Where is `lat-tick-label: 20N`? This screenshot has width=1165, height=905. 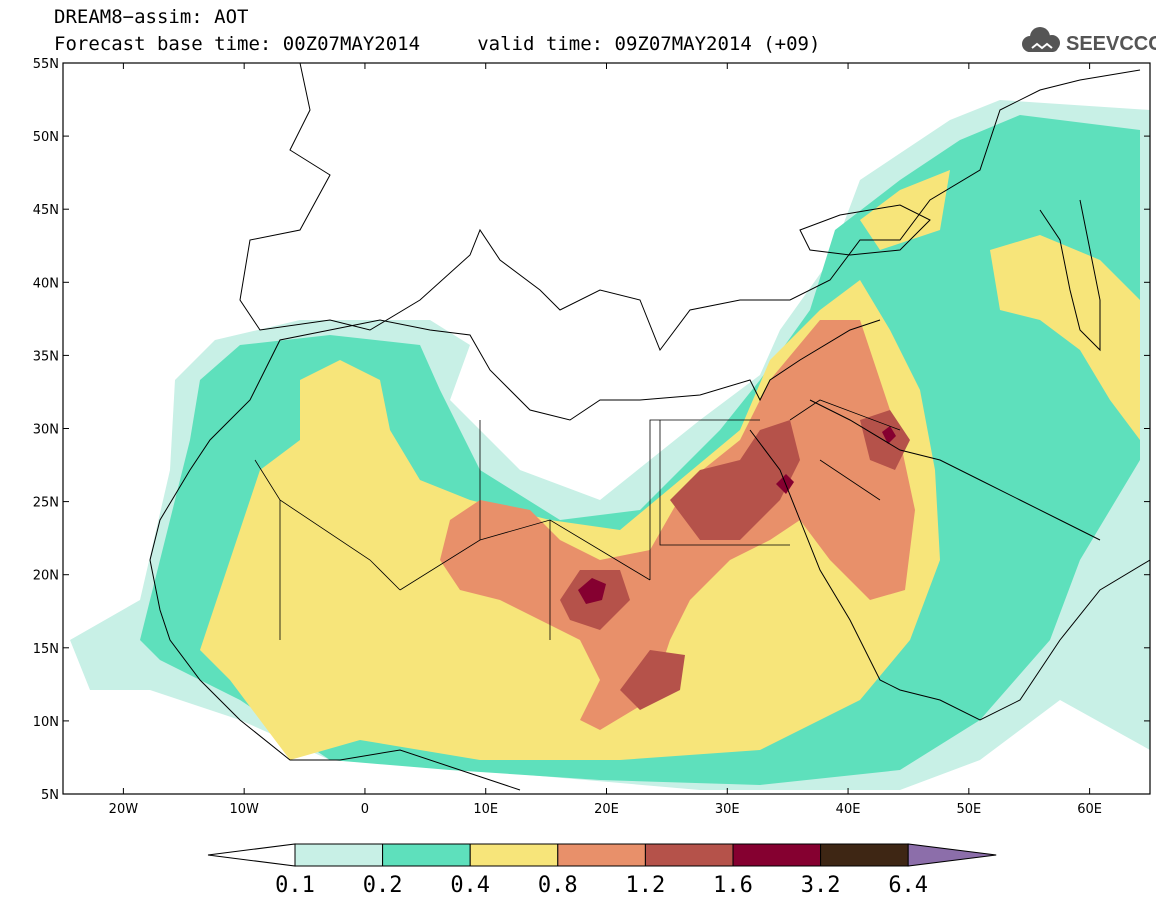
lat-tick-label: 20N is located at coordinates (46, 576).